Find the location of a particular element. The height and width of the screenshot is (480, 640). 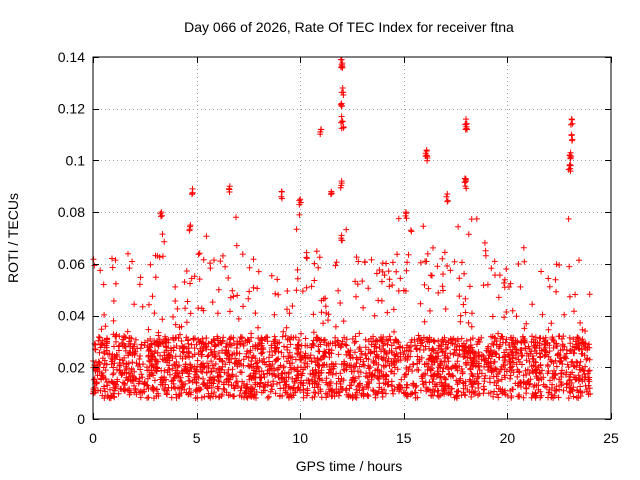

x-tick-label: 25 is located at coordinates (611, 438).